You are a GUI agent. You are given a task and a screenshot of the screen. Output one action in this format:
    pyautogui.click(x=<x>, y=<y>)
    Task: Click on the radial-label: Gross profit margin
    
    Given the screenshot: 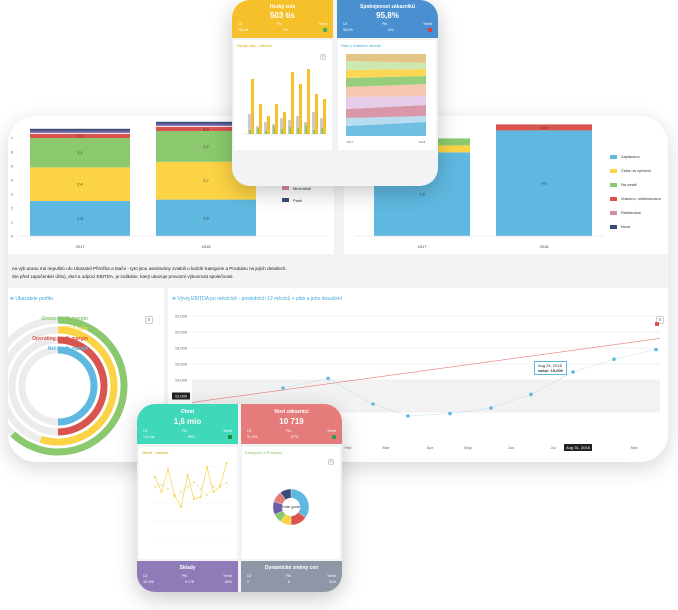 What is the action you would take?
    pyautogui.click(x=64, y=319)
    